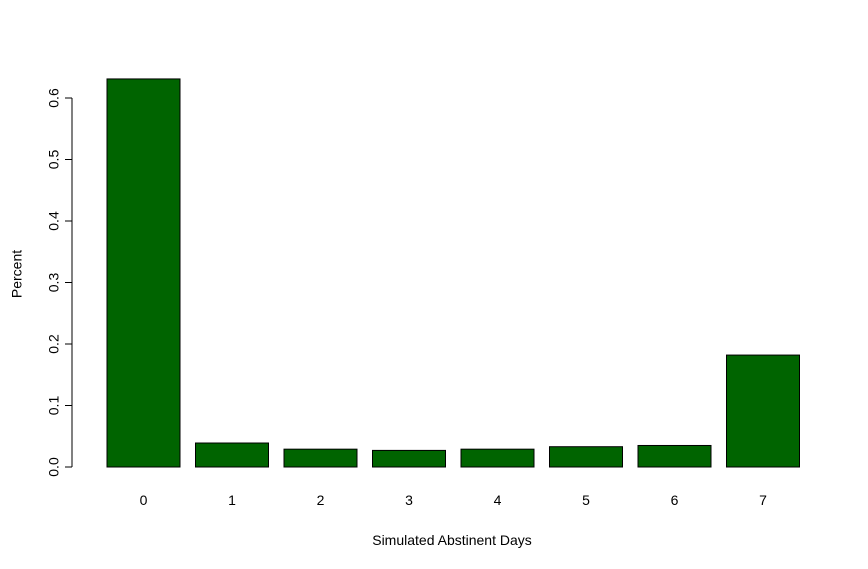 The height and width of the screenshot is (569, 868). I want to click on y-axis-title: Percent, so click(17, 274).